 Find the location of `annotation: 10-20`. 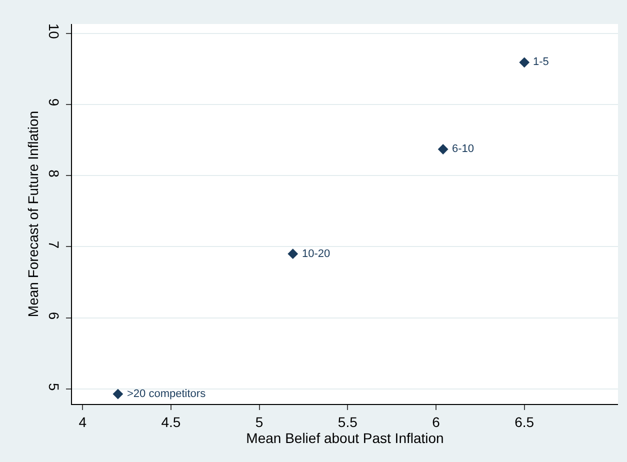

annotation: 10-20 is located at coordinates (316, 254).